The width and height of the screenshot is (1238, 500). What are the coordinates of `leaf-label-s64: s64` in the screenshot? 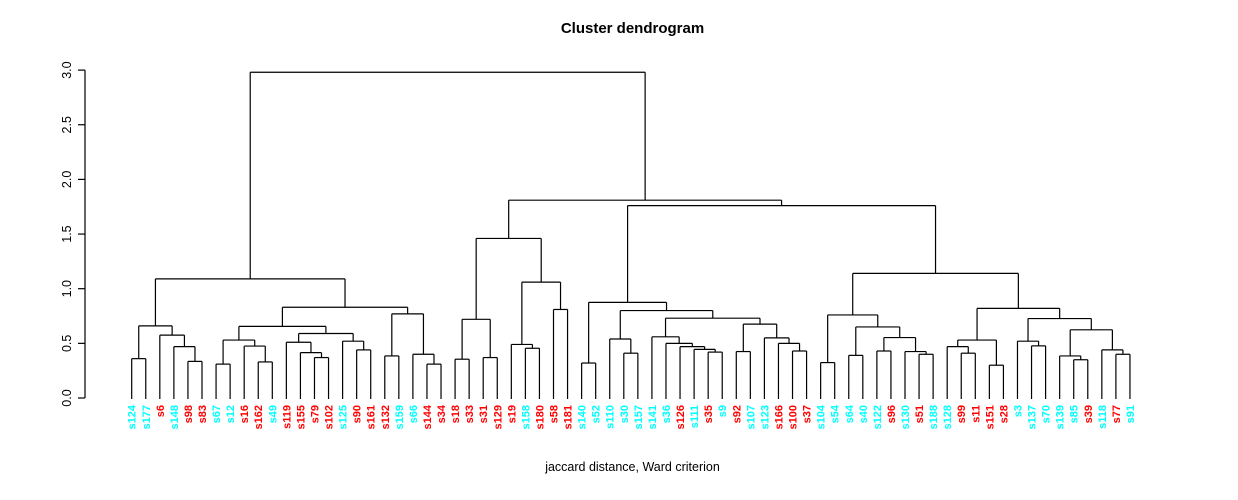 It's located at (850, 413).